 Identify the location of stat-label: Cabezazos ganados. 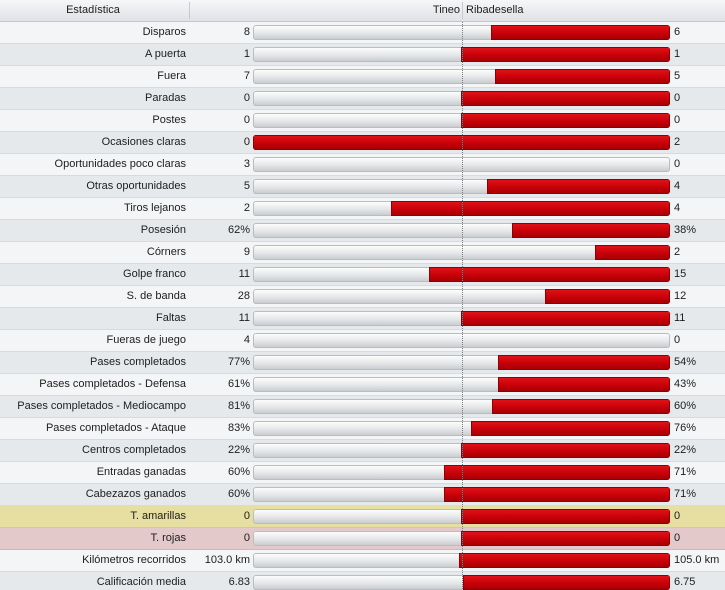
(135, 494).